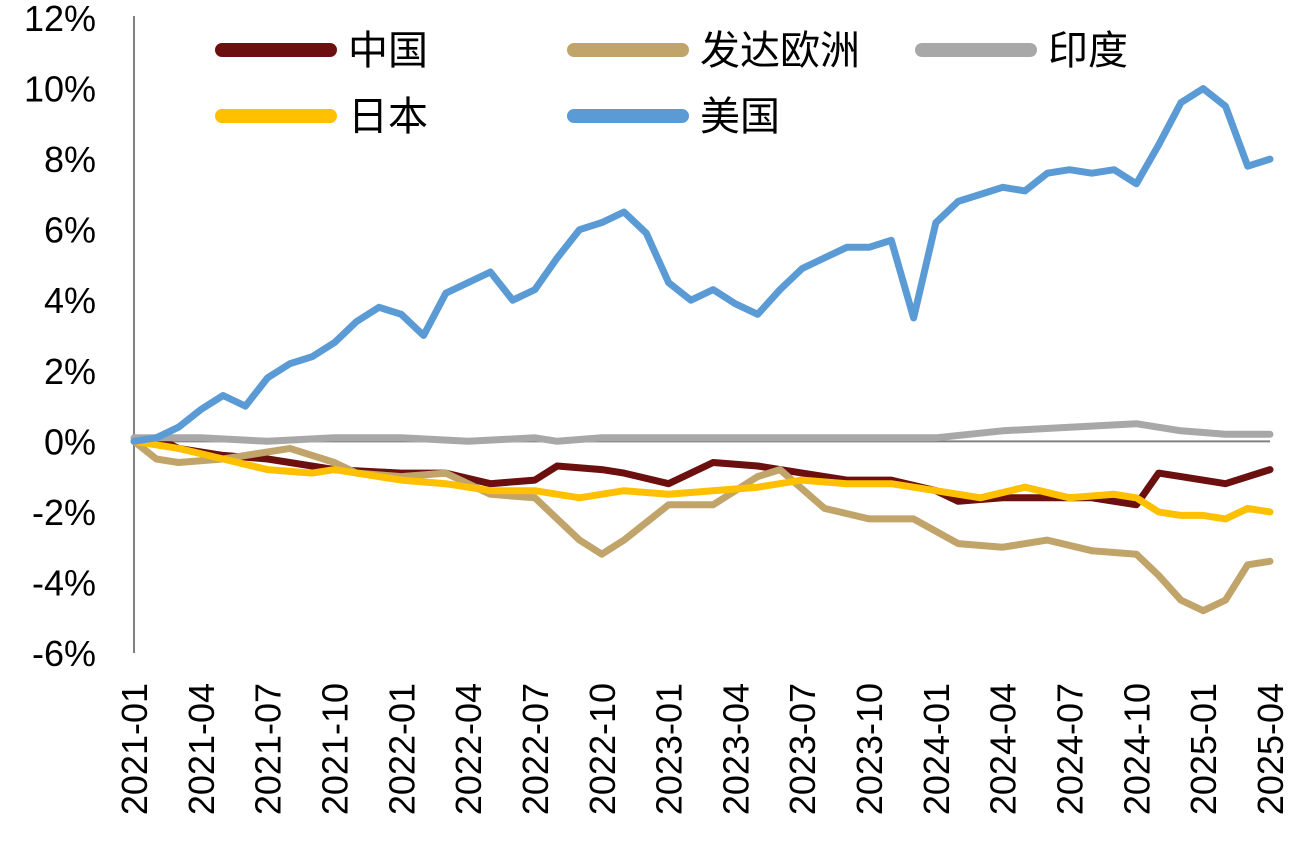 This screenshot has height=855, width=1299. What do you see at coordinates (60, 89) in the screenshot?
I see `y-tick-label: 10%` at bounding box center [60, 89].